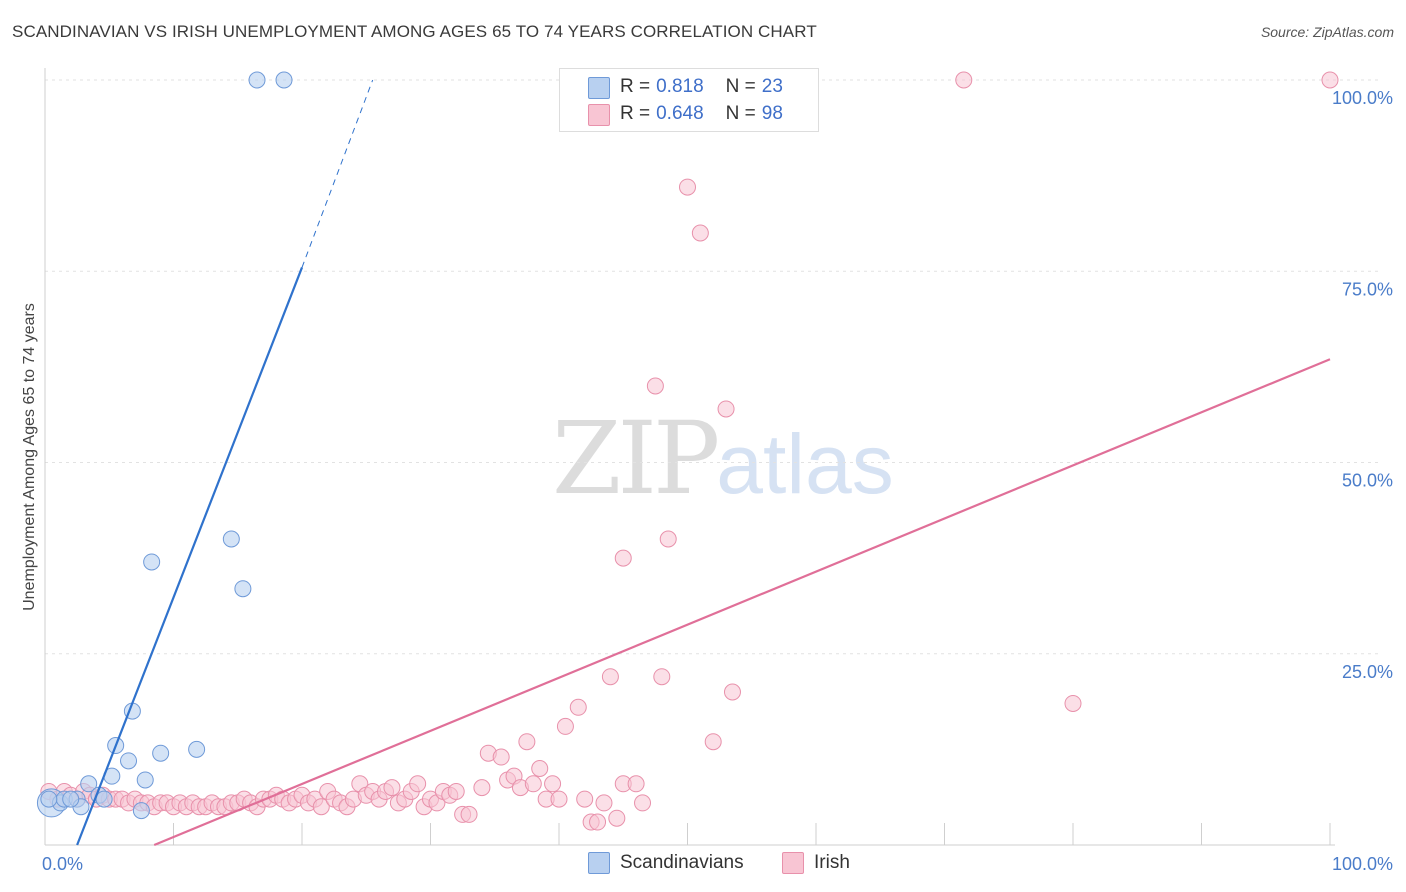  Describe the element at coordinates (1367, 289) in the screenshot. I see `y-tick-label: 75.0%` at that location.